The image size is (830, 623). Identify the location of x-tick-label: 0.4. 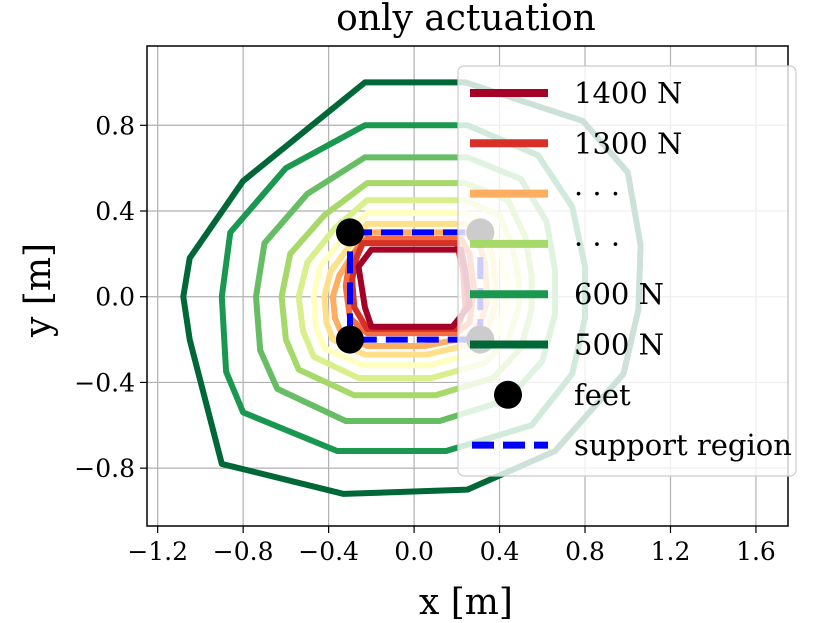
(500, 551).